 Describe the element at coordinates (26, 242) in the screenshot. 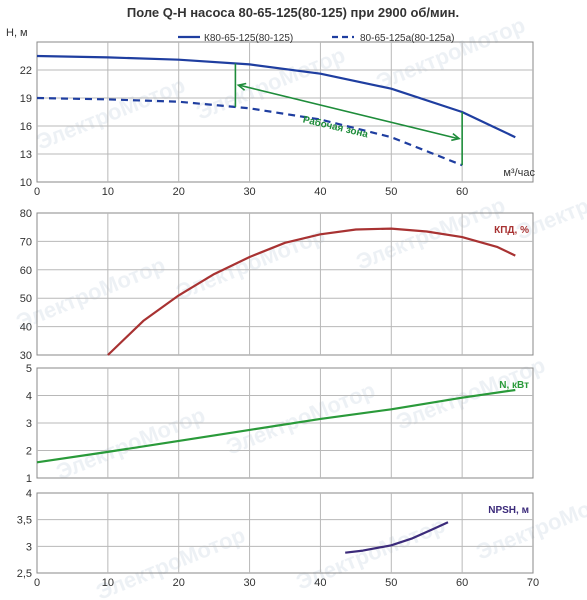

I see `y-tick-label: 70` at that location.